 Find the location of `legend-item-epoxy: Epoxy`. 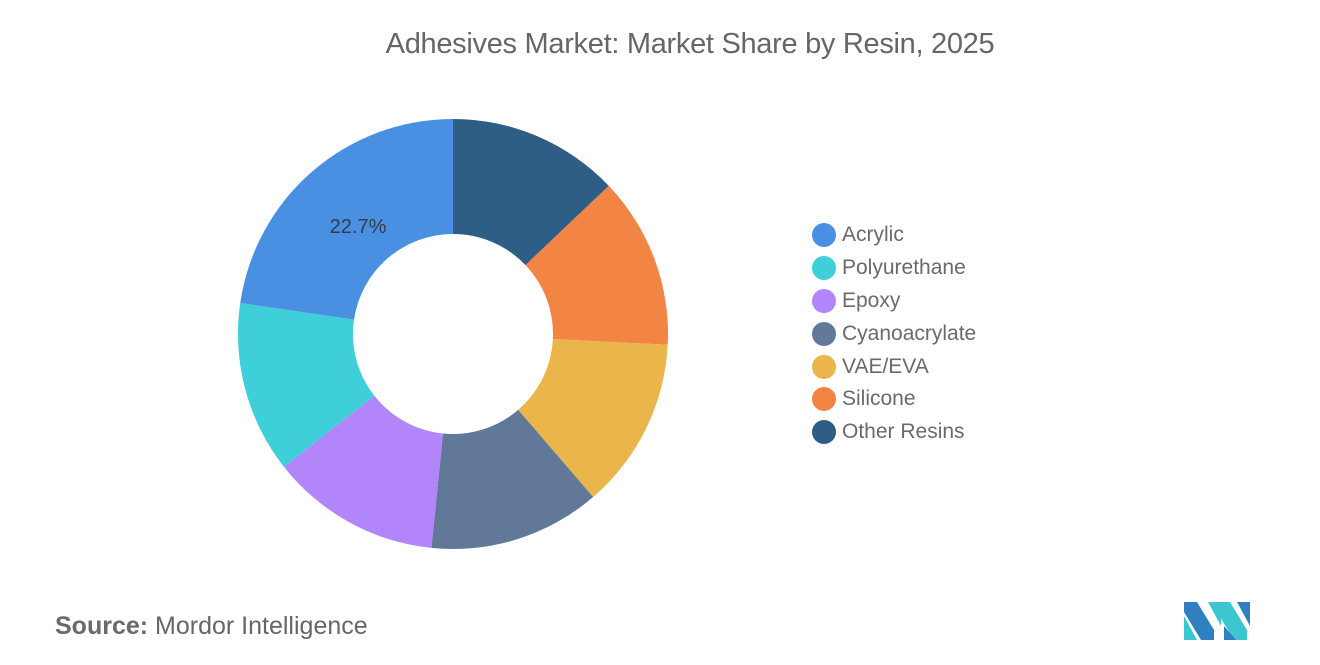

legend-item-epoxy: Epoxy is located at coordinates (894, 301).